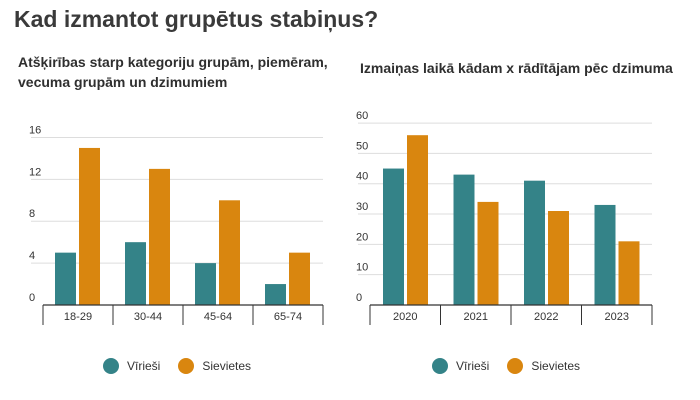  I want to click on page-title: Kad izmantot grupētus stabiņus?, so click(196, 19).